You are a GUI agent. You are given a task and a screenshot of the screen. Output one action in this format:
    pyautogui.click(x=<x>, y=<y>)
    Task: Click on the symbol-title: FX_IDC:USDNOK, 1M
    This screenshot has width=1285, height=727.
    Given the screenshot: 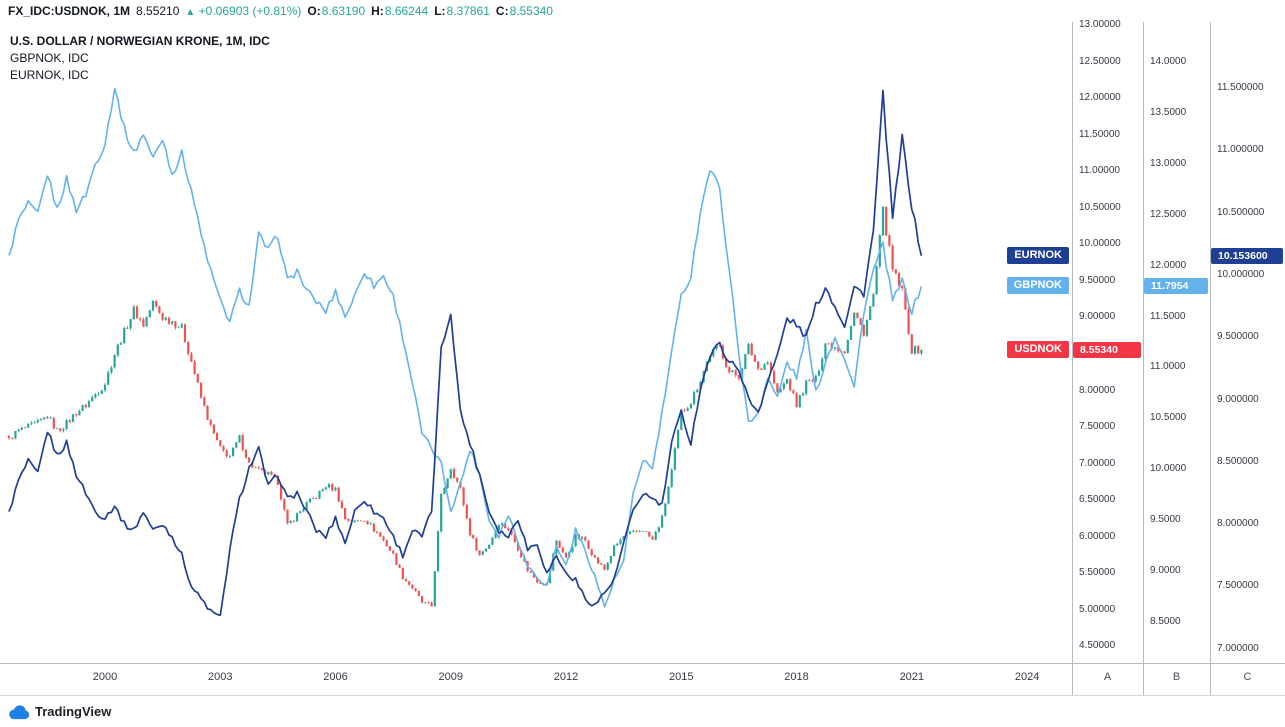 What is the action you would take?
    pyautogui.click(x=69, y=11)
    